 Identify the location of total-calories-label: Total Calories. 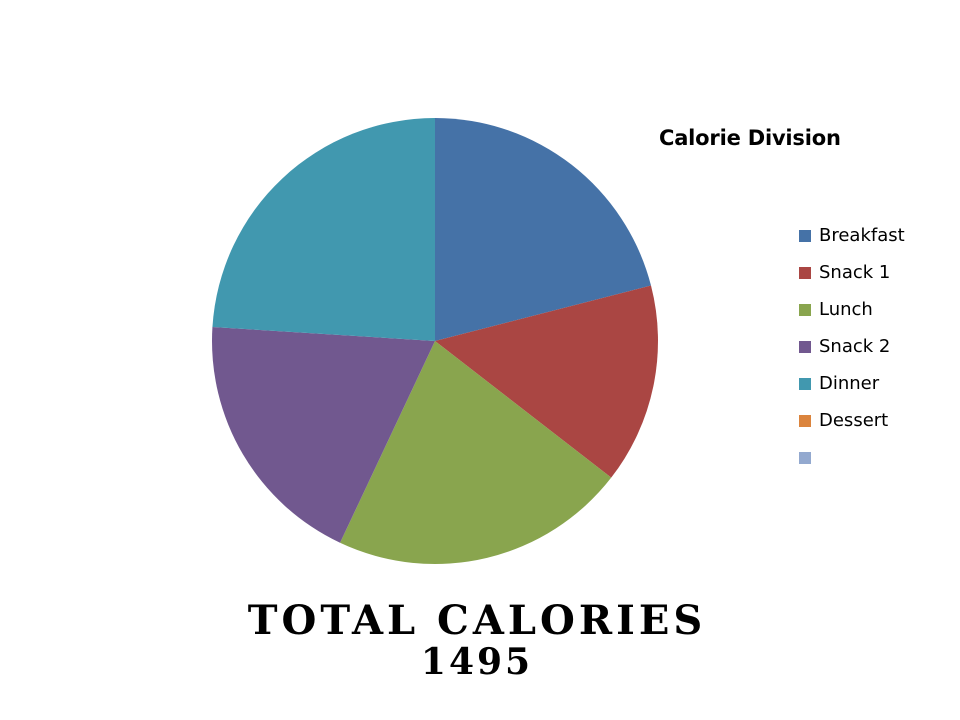
(477, 620).